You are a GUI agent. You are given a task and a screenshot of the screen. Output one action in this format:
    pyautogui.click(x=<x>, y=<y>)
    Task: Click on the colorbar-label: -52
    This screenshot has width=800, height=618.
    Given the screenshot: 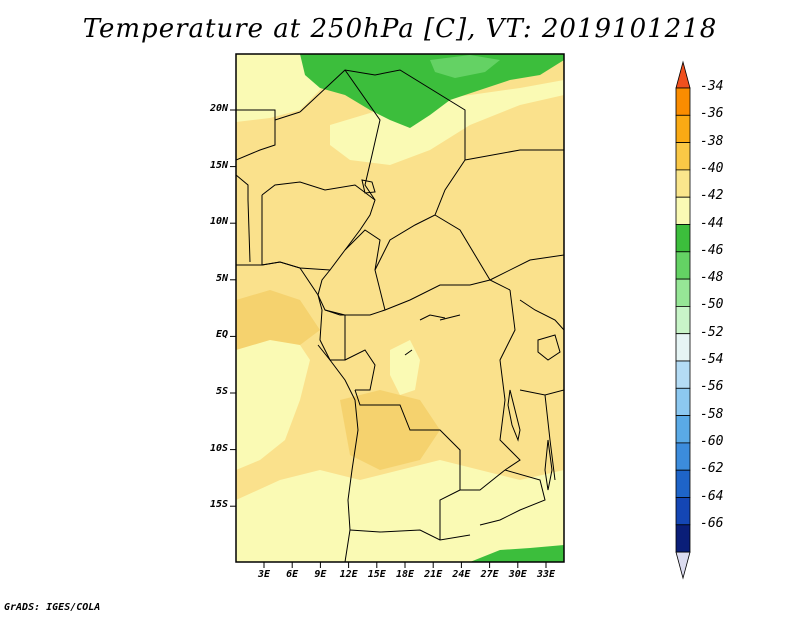 What is the action you would take?
    pyautogui.click(x=712, y=332)
    